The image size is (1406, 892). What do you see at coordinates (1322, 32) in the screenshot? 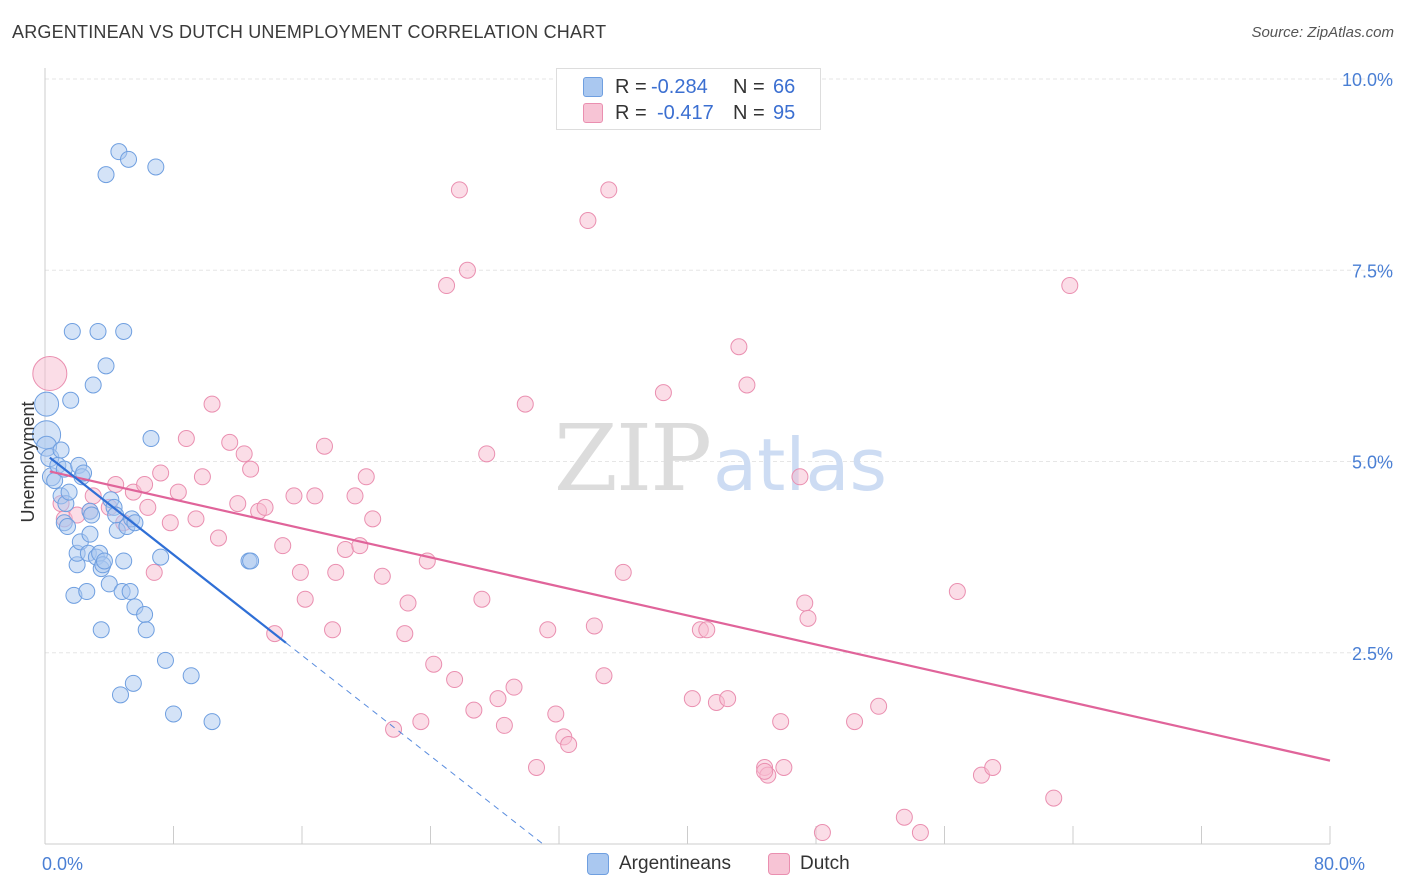
I see `source-label: Source: ZipAtlas.com` at bounding box center [1322, 32].